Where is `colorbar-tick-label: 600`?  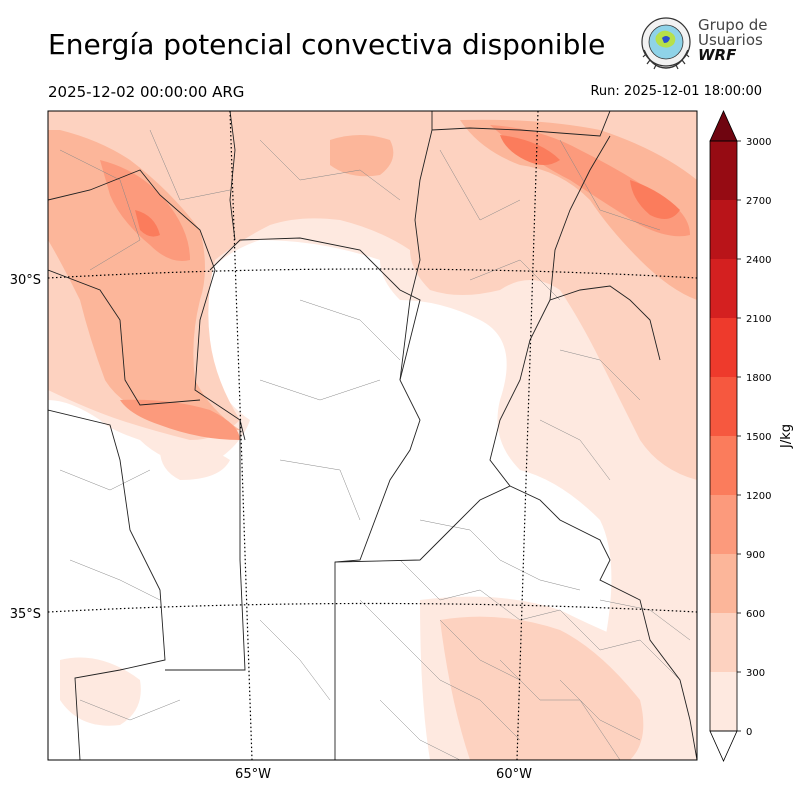
colorbar-tick-label: 600 is located at coordinates (755, 614).